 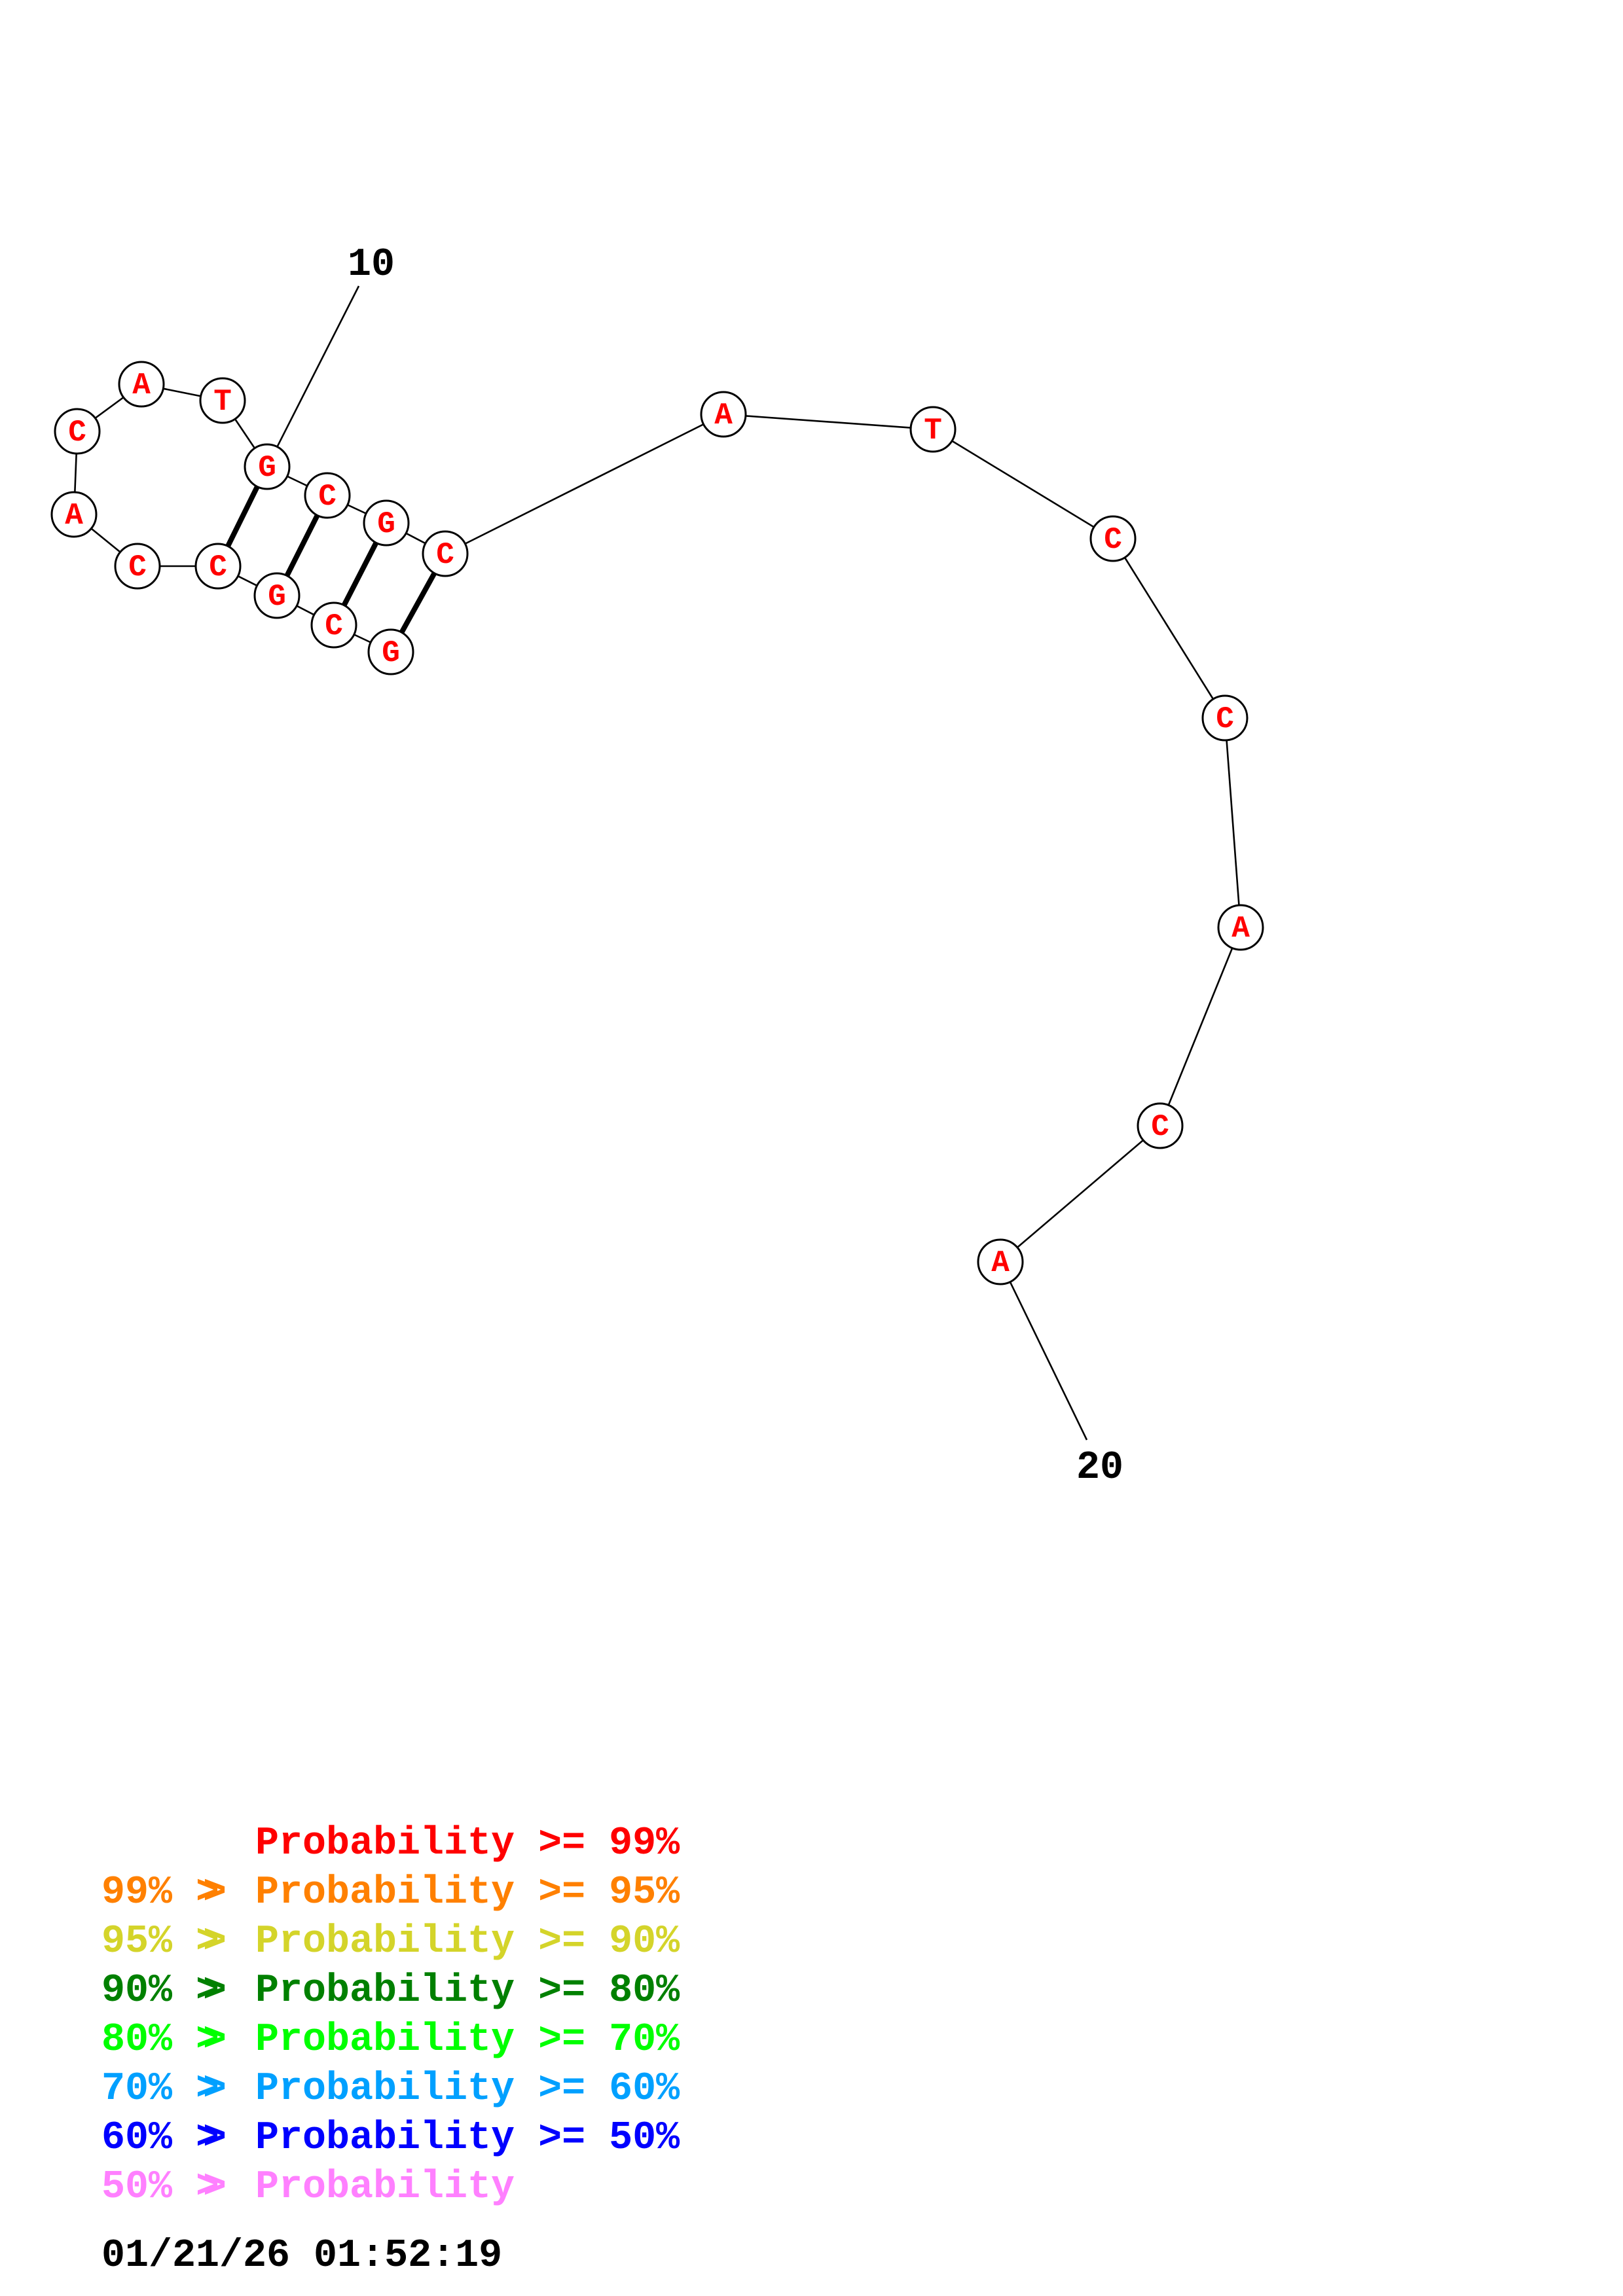 I want to click on position-label: 10, so click(x=371, y=265).